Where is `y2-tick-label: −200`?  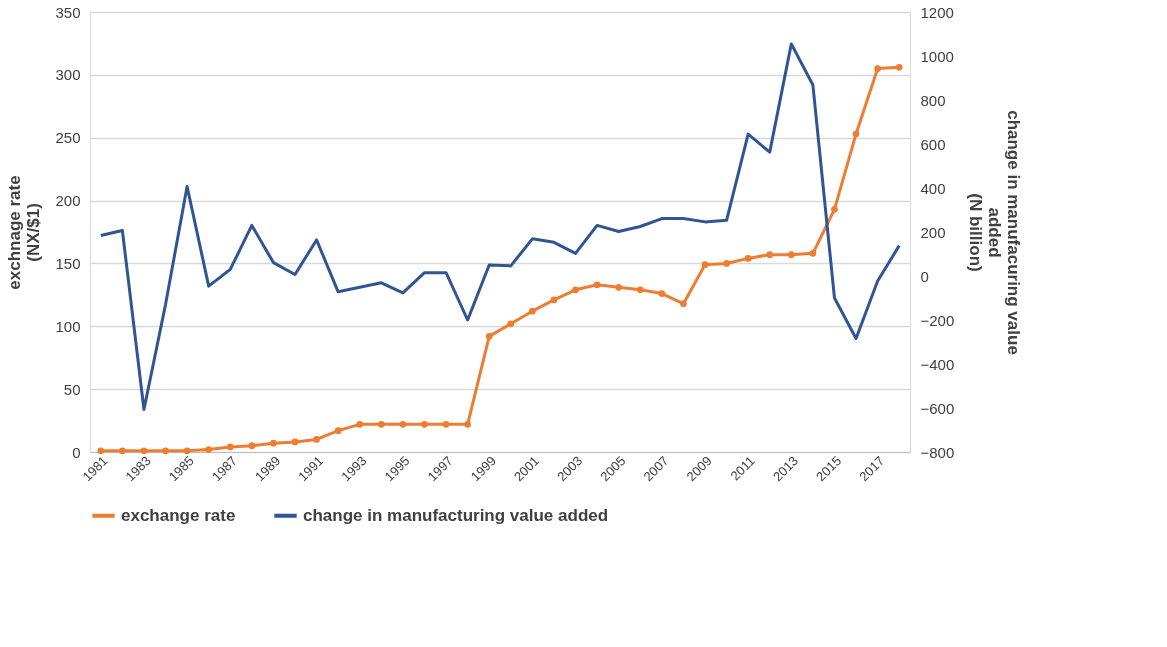 y2-tick-label: −200 is located at coordinates (937, 320).